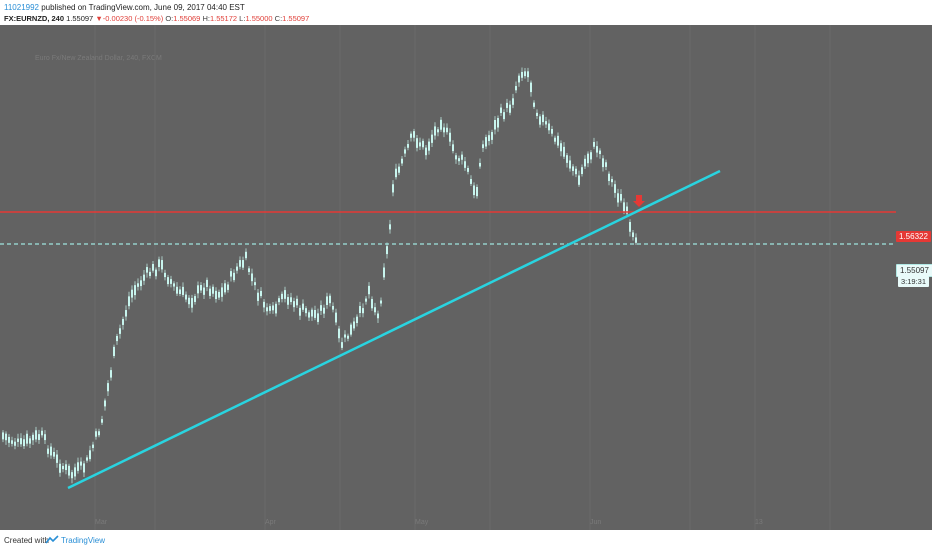  Describe the element at coordinates (52, 539) in the screenshot. I see `tradingview-logo-icon` at that location.